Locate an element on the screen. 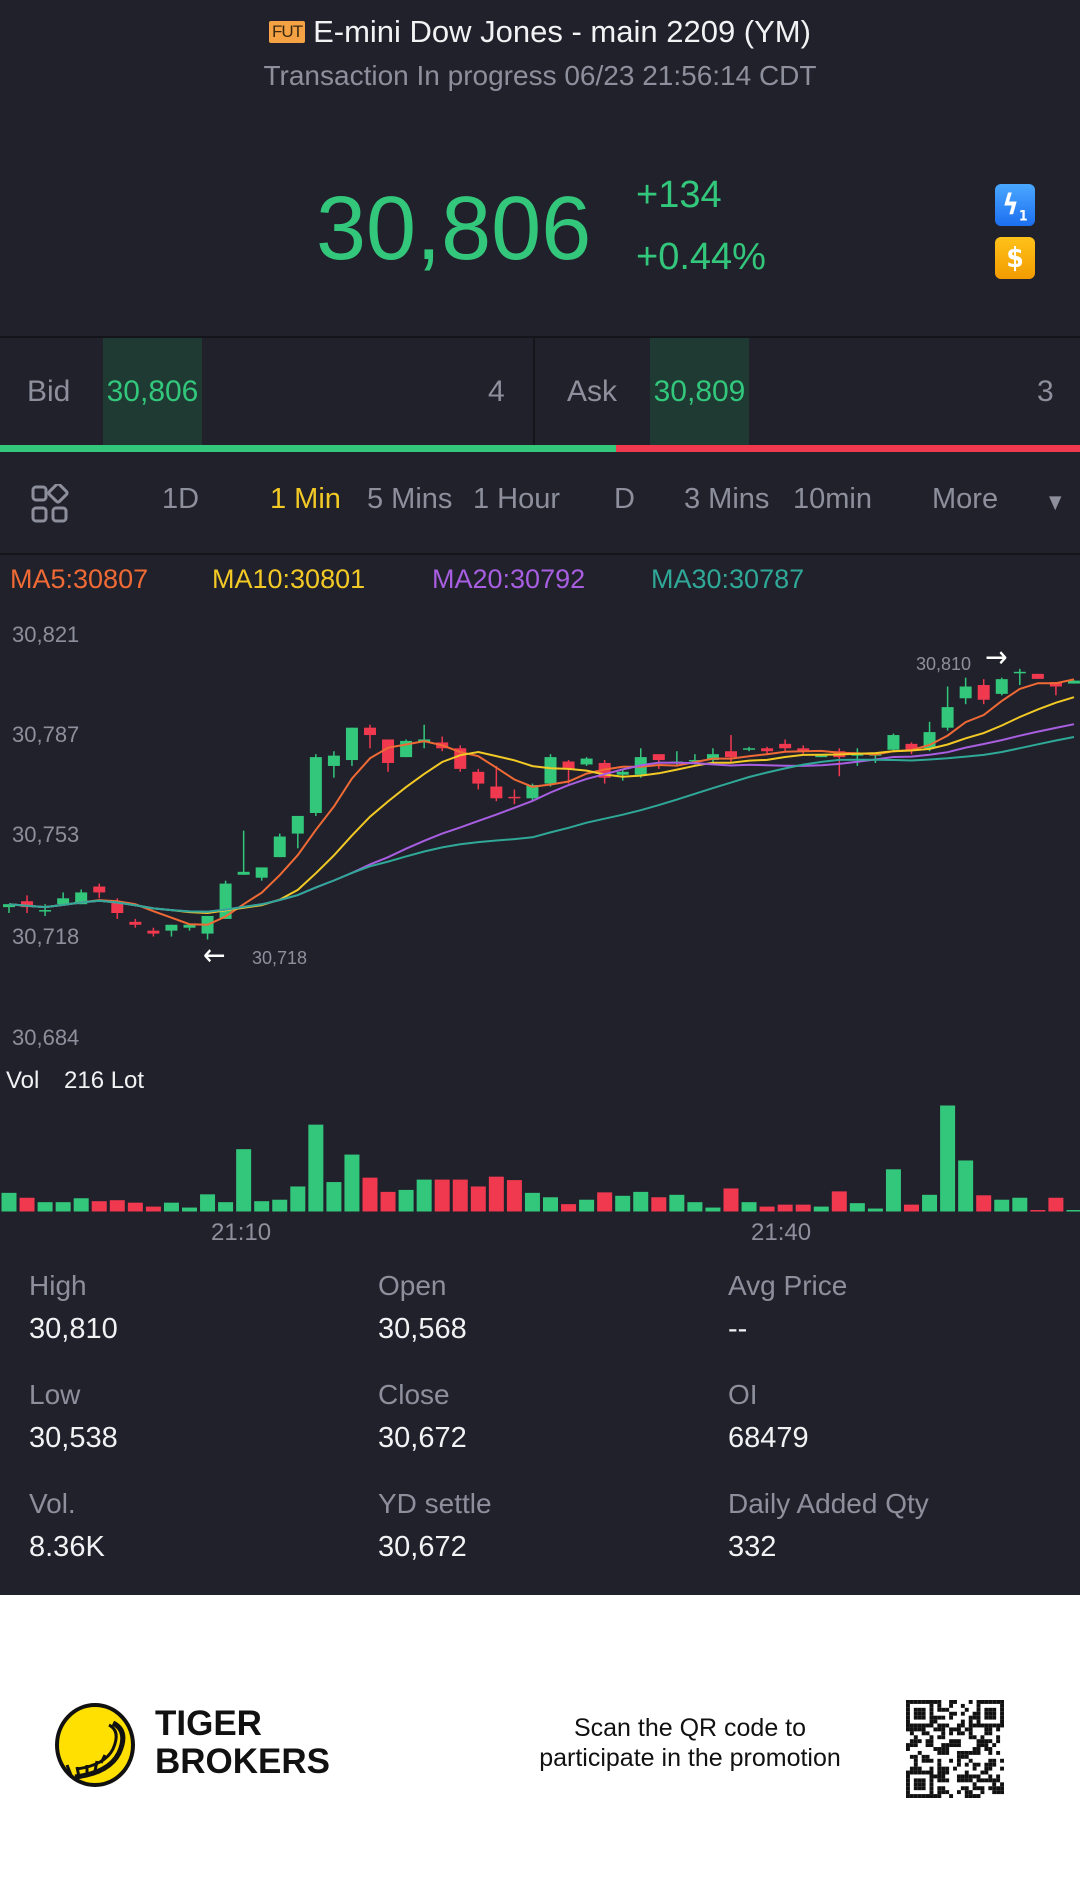 This screenshot has width=1080, height=1896. lightning-icon: ϟ1 is located at coordinates (1015, 205).